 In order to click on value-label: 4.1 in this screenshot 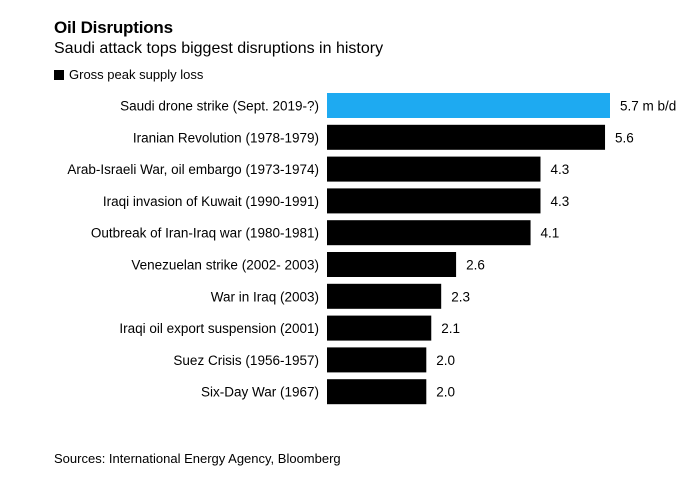, I will do `click(550, 233)`.